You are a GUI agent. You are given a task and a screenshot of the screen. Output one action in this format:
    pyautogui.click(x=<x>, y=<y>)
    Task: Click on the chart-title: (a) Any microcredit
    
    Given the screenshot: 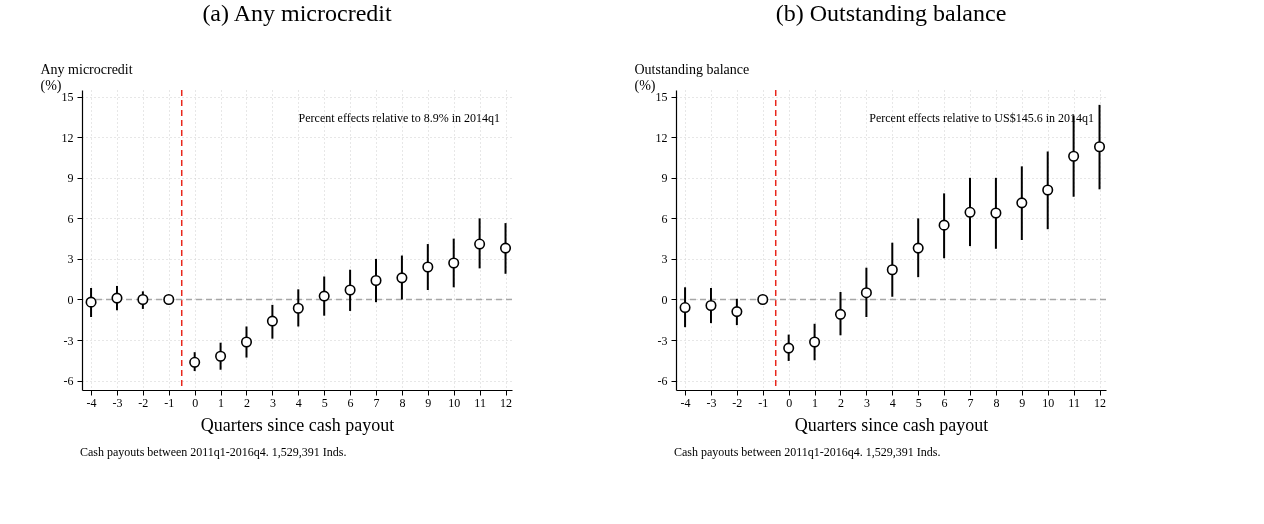 What is the action you would take?
    pyautogui.click(x=297, y=13)
    